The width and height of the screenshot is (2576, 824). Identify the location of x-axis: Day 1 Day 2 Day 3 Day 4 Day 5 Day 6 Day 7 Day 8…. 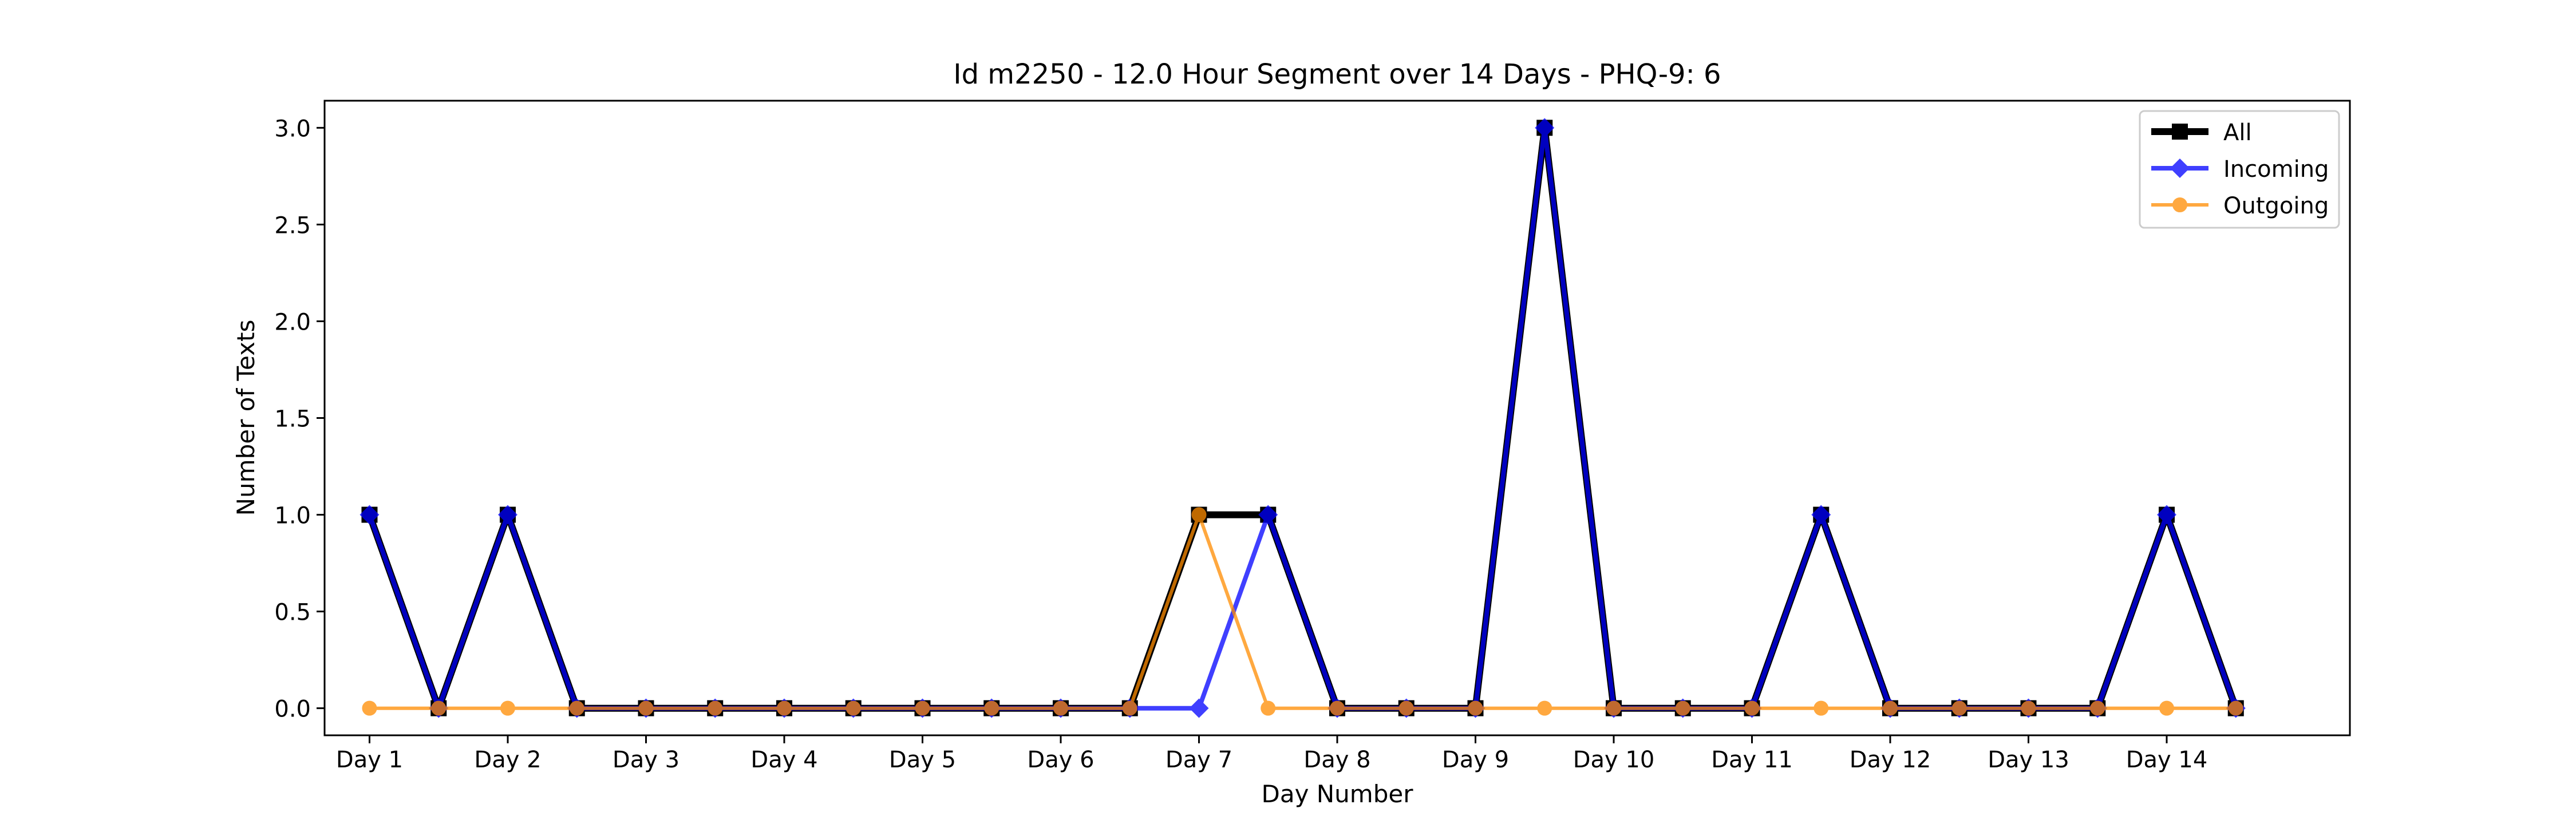
(1271, 754).